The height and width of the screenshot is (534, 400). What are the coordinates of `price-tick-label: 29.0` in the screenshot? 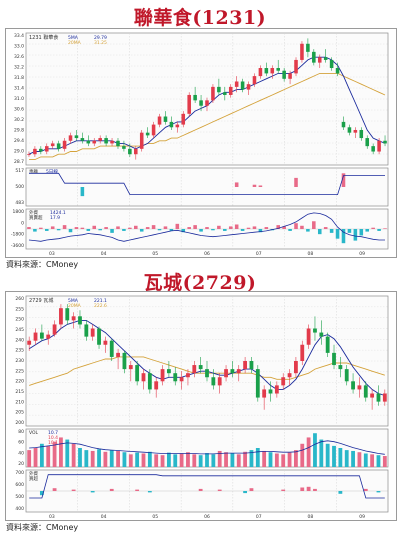 It's located at (19, 152).